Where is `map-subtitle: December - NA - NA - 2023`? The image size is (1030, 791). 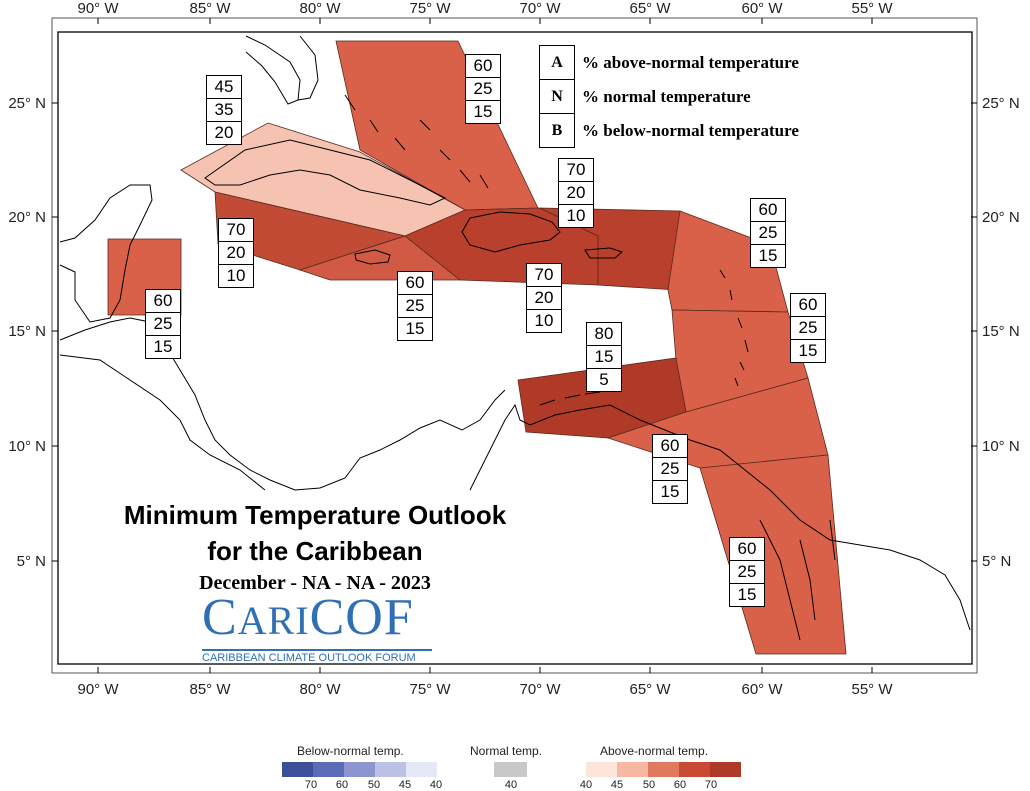
map-subtitle: December - NA - NA - 2023 is located at coordinates (315, 583).